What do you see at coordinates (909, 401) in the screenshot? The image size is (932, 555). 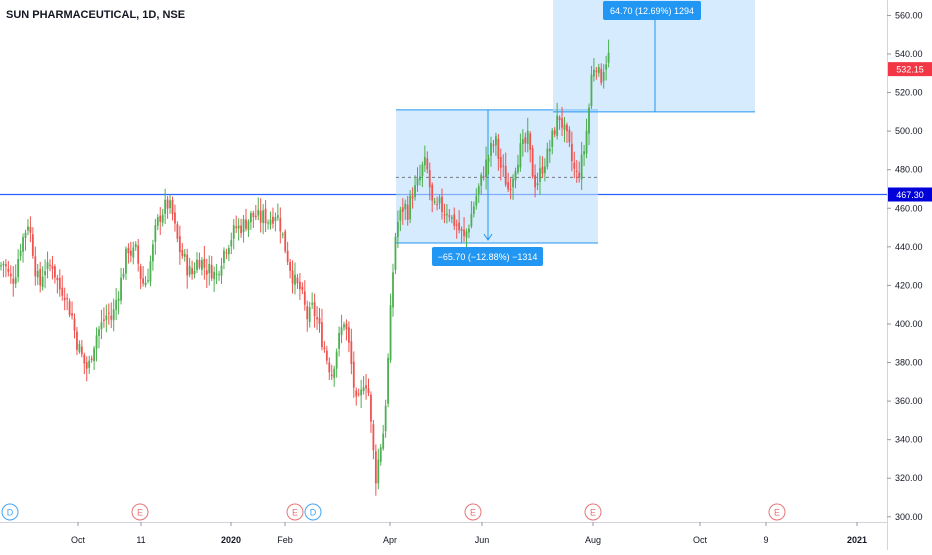 I see `price-tick-label: 360.00` at bounding box center [909, 401].